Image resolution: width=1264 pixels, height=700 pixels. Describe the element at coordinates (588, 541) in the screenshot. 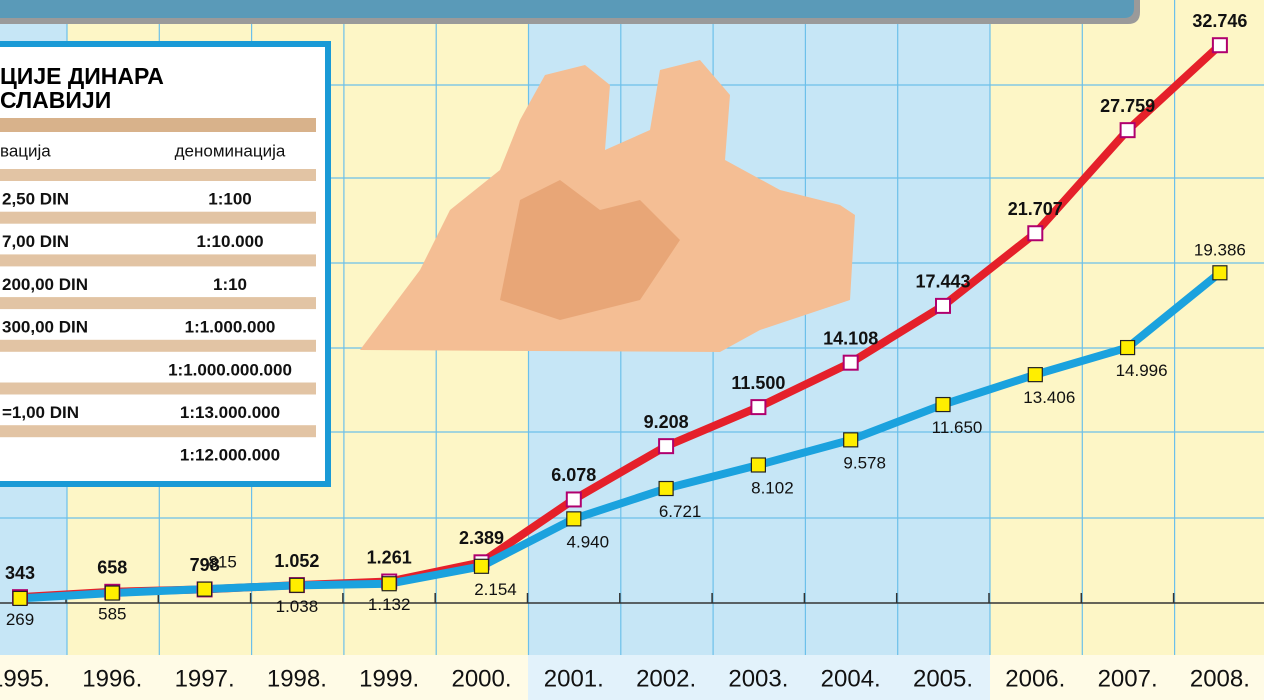

I see `data-label: 4.940` at that location.